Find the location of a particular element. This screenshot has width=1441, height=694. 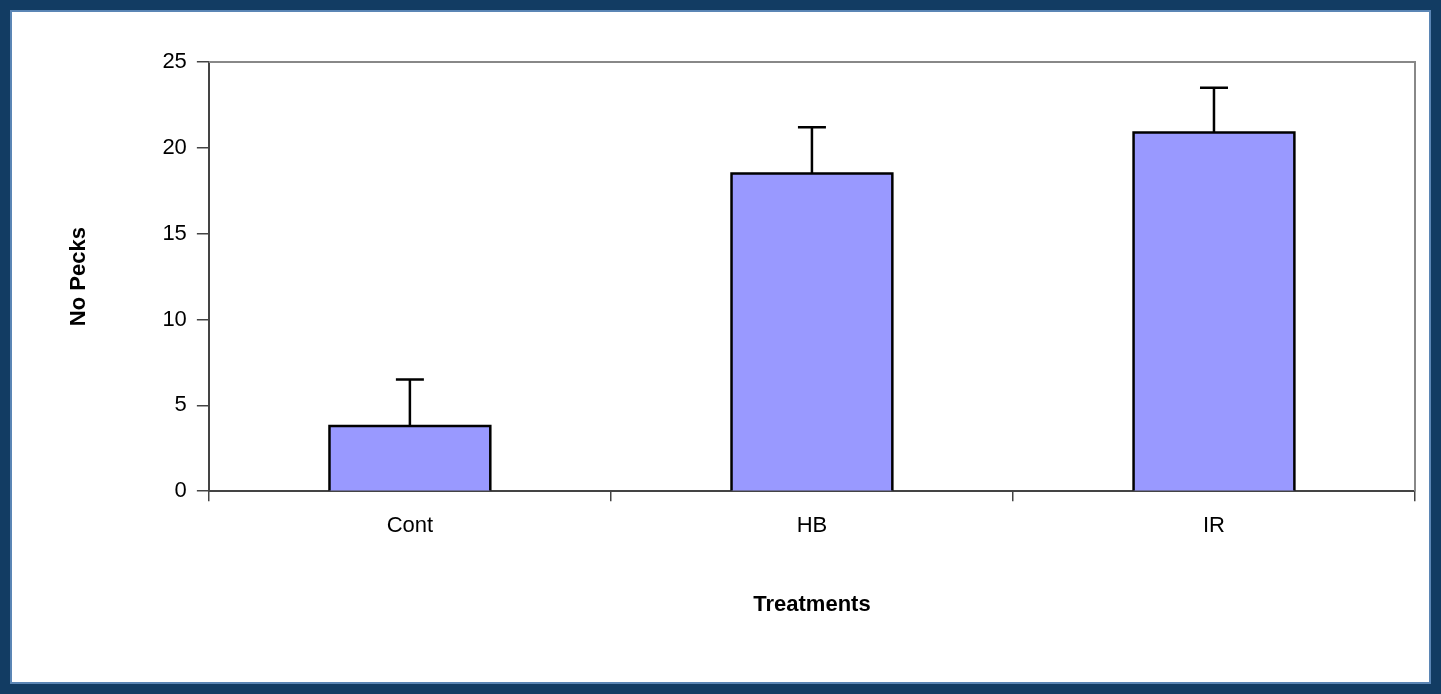

x-tick-label: HB is located at coordinates (812, 525).